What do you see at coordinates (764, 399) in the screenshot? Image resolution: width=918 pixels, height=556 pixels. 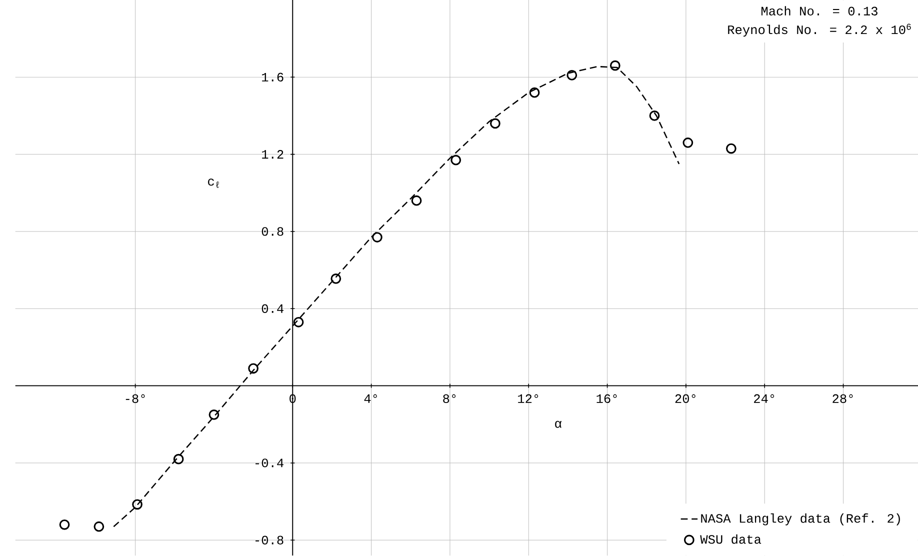 I see `x-tick-label: 24°` at bounding box center [764, 399].